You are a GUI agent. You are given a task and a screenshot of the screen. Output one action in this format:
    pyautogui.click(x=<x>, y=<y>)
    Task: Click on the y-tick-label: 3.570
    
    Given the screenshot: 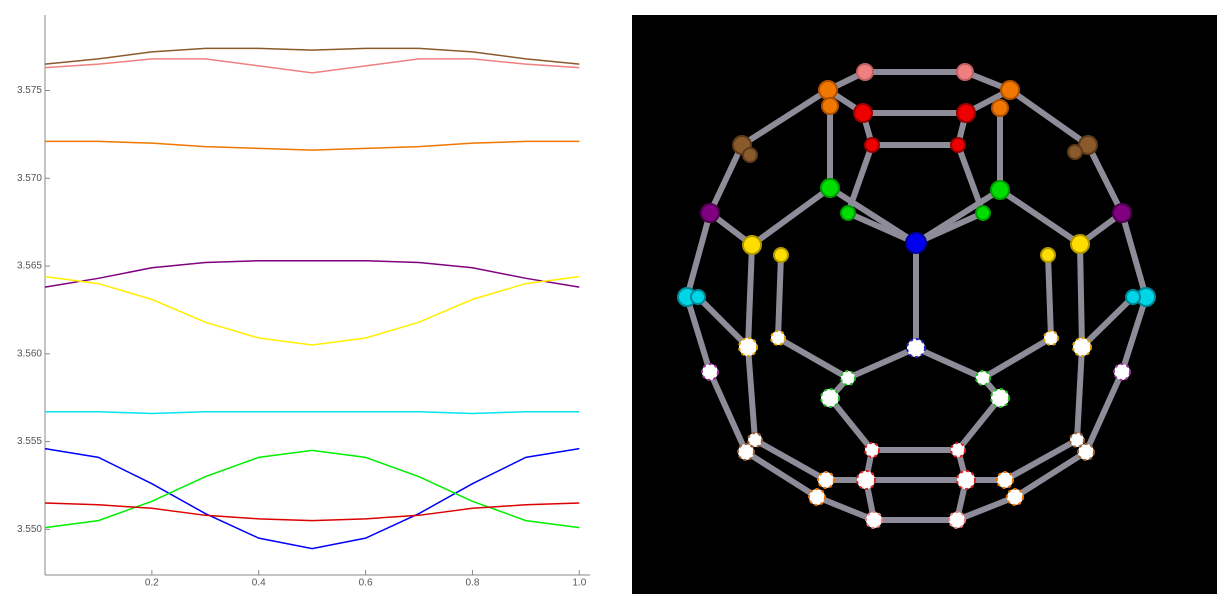 What is the action you would take?
    pyautogui.click(x=29, y=178)
    